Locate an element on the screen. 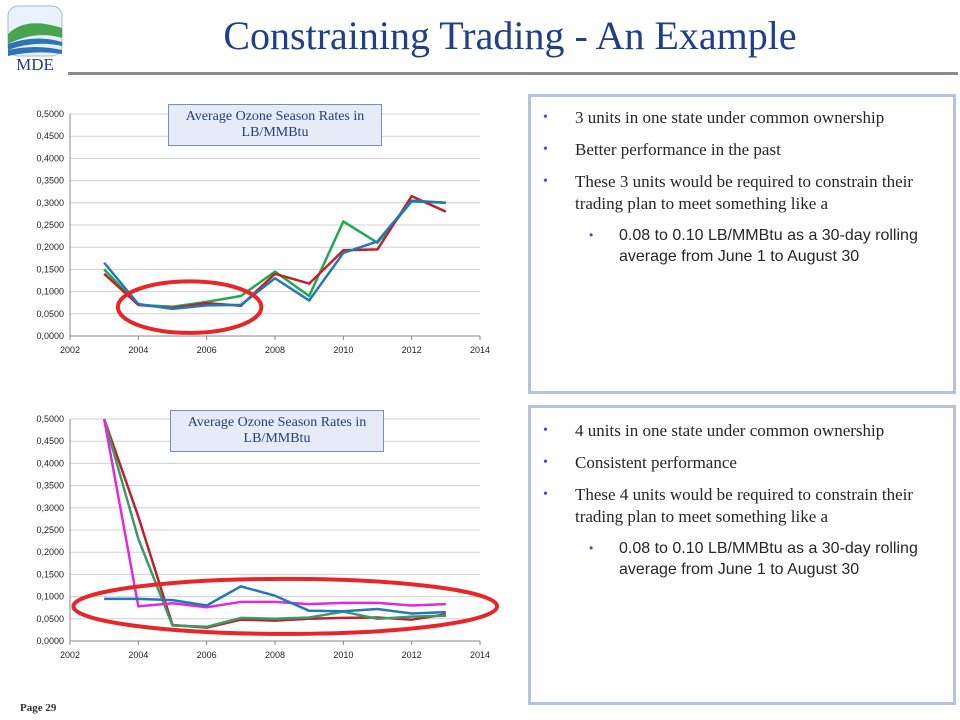 This screenshot has width=960, height=720. mde-logo: MDE is located at coordinates (35, 39).